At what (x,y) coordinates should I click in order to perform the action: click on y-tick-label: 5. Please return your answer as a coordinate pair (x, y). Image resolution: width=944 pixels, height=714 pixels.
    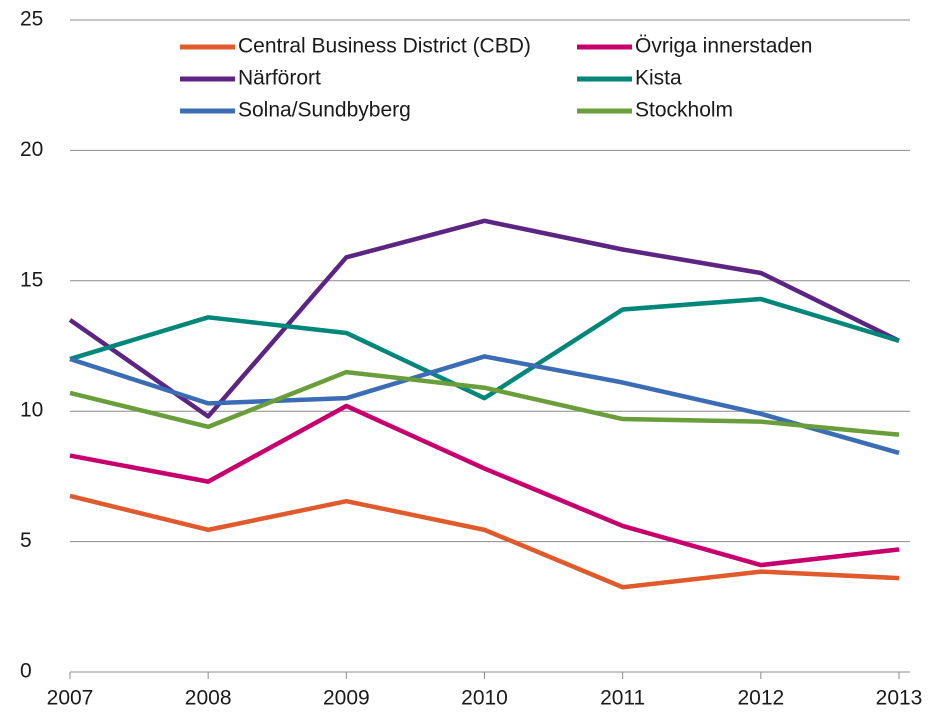
    Looking at the image, I should click on (26, 540).